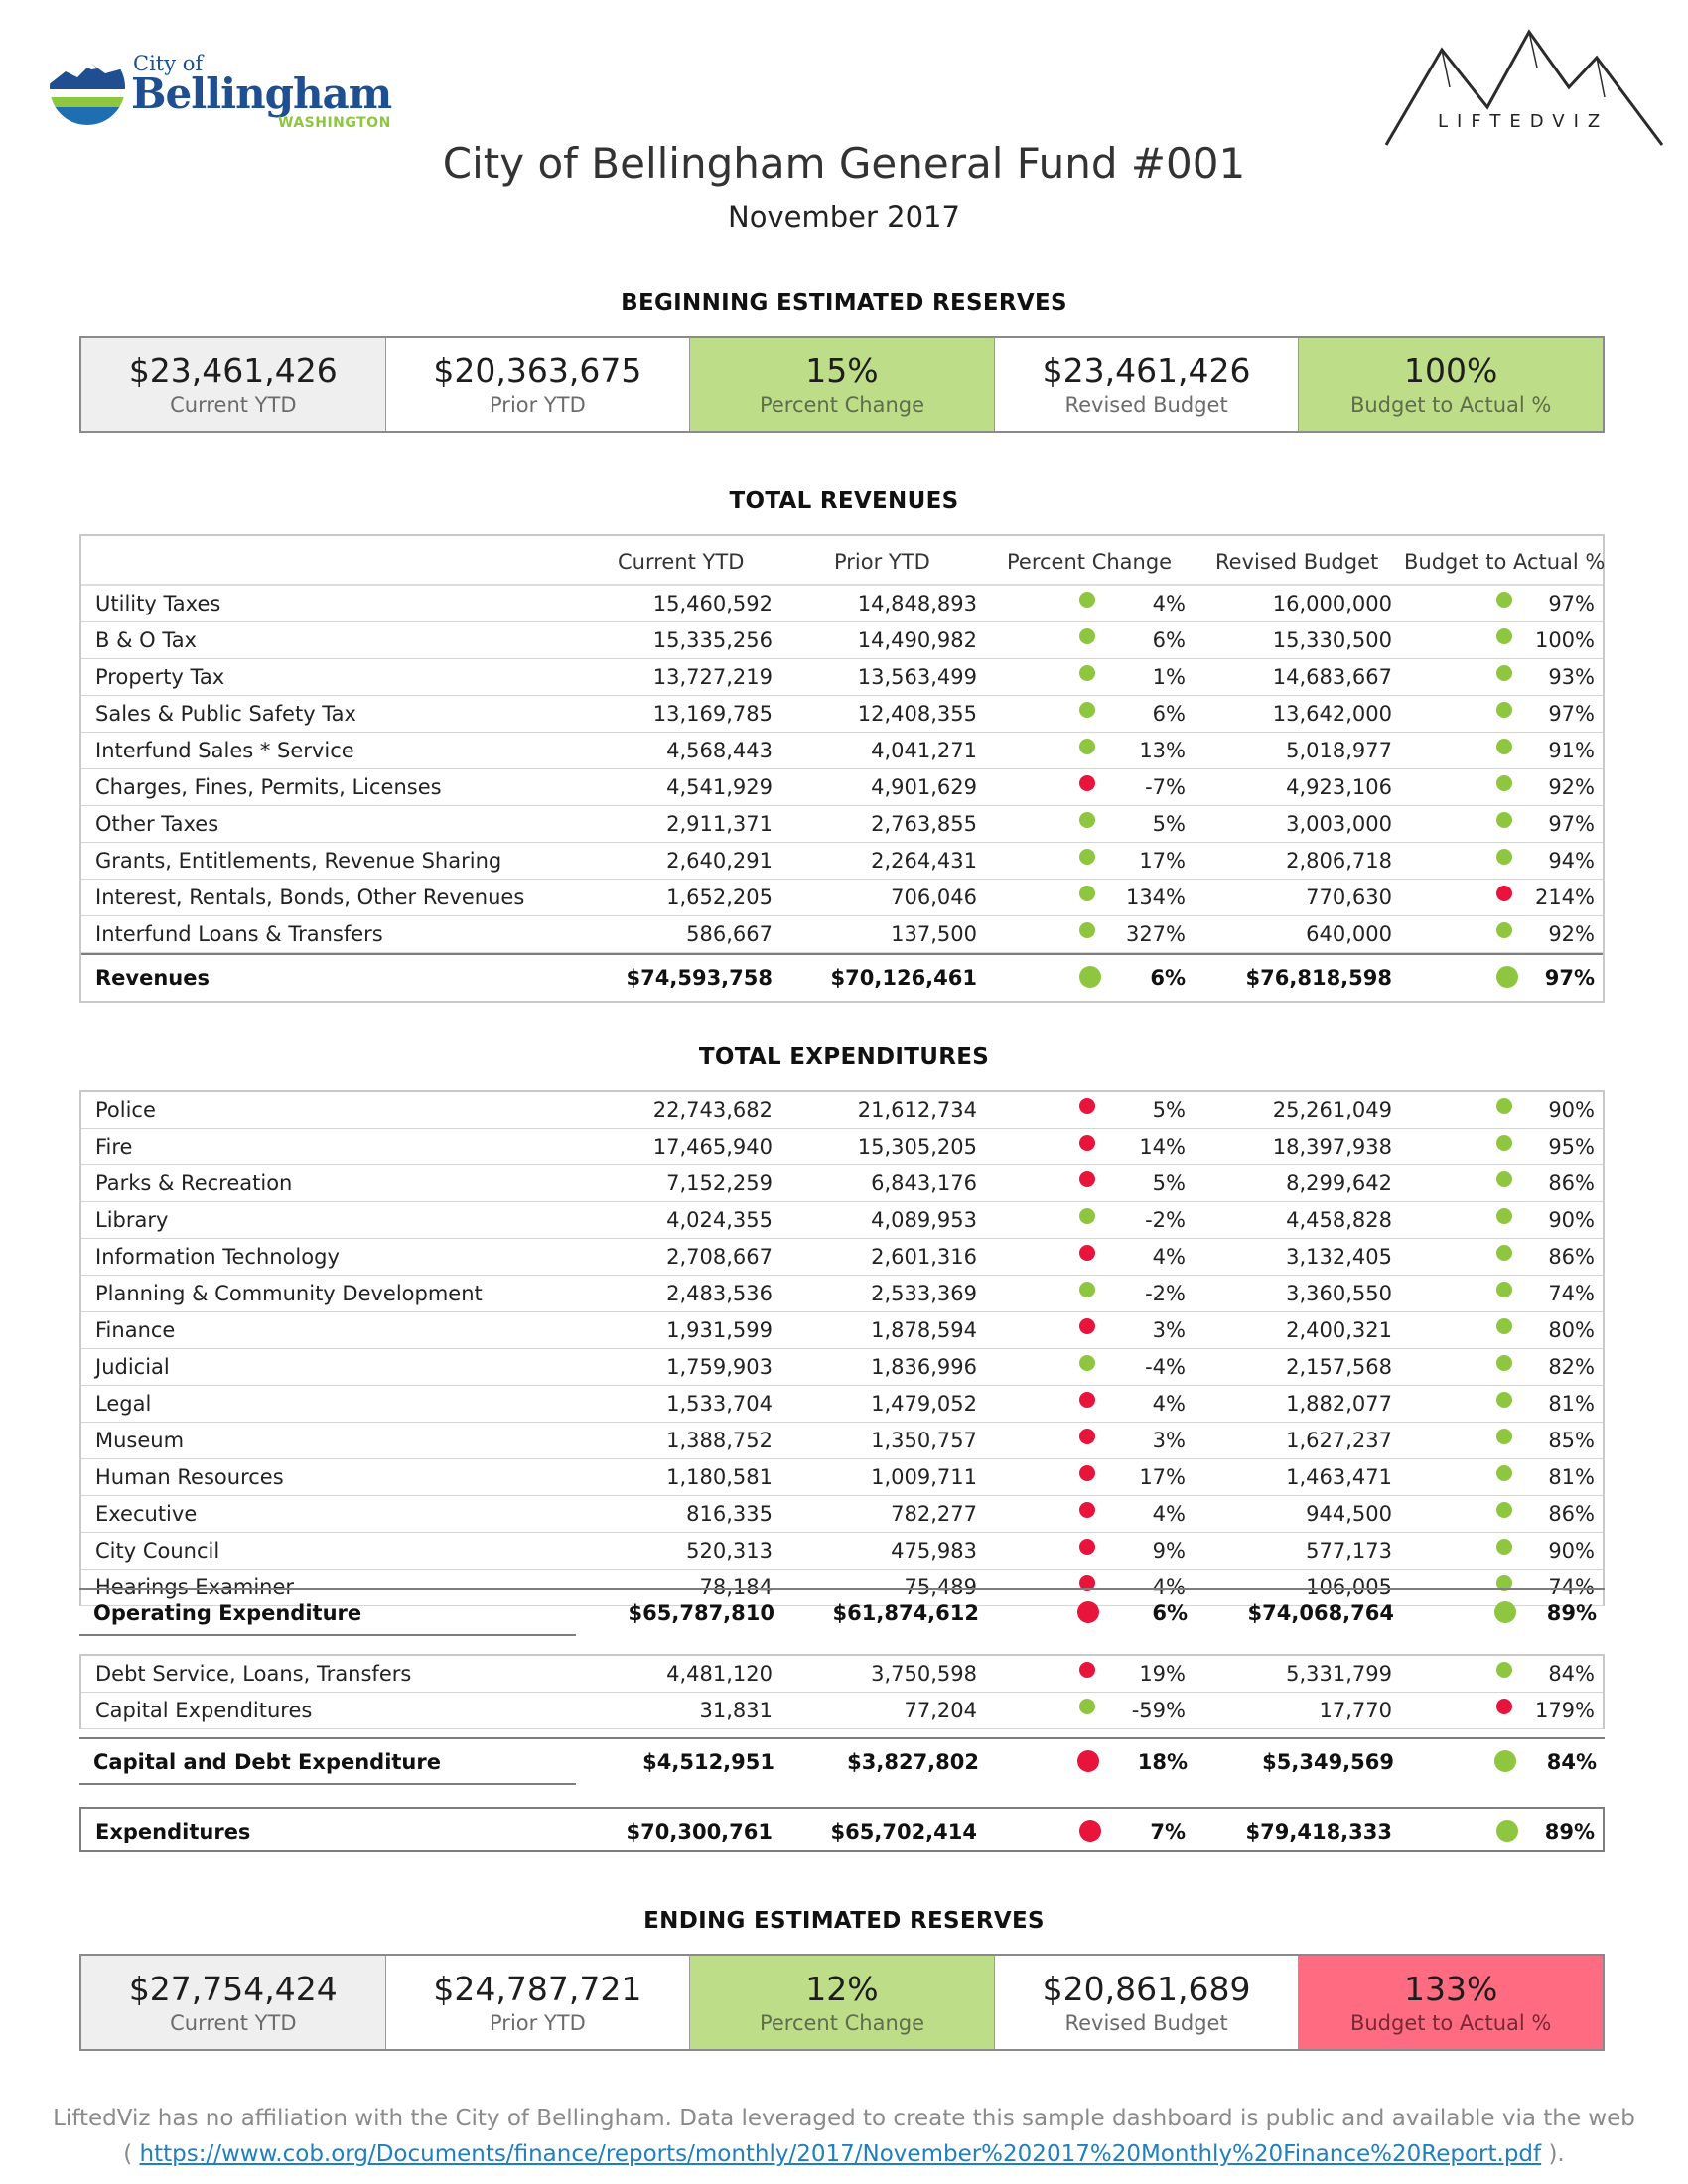  What do you see at coordinates (1564, 1710) in the screenshot?
I see `budget-to-actual-value: 179%` at bounding box center [1564, 1710].